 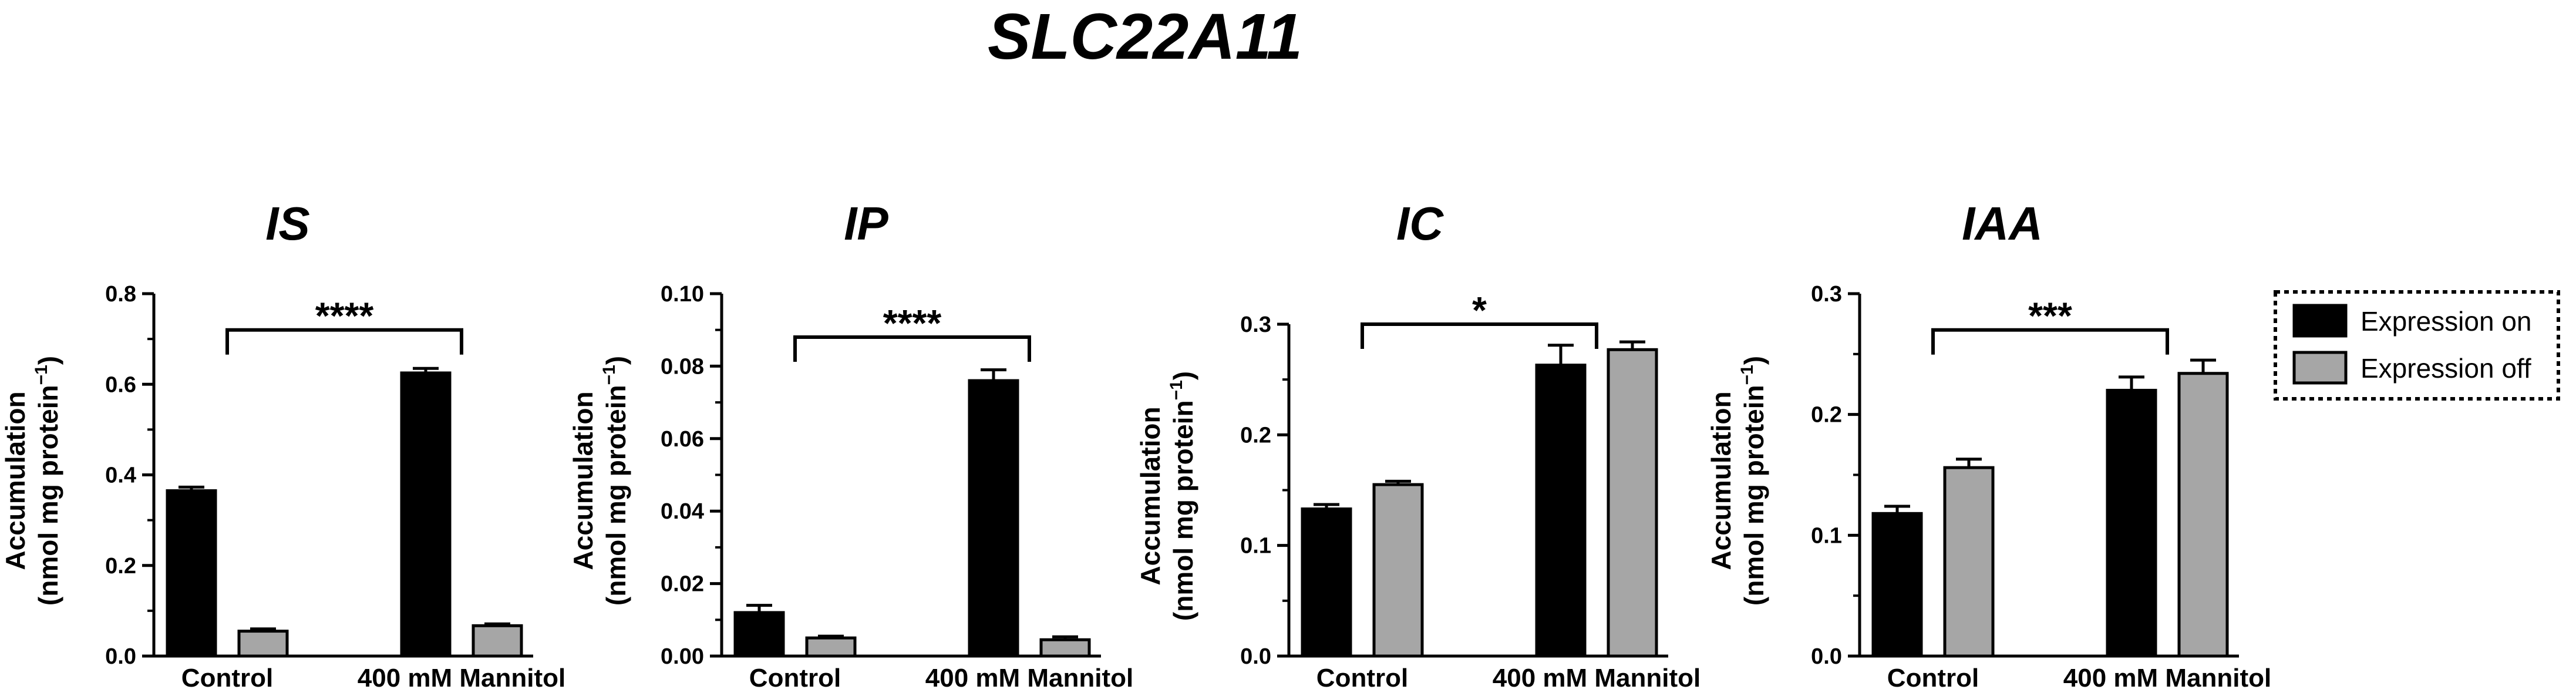 What do you see at coordinates (866, 224) in the screenshot?
I see `panel-title: IP` at bounding box center [866, 224].